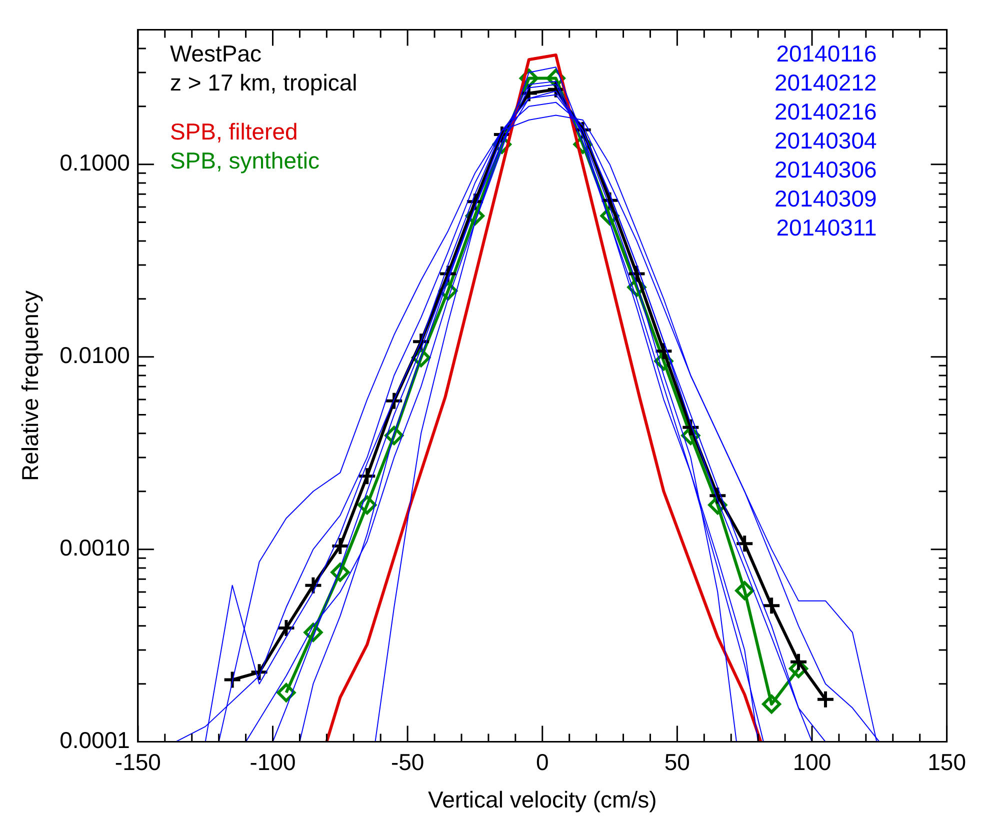  Describe the element at coordinates (95, 163) in the screenshot. I see `y-tick-label: 0.1000` at that location.